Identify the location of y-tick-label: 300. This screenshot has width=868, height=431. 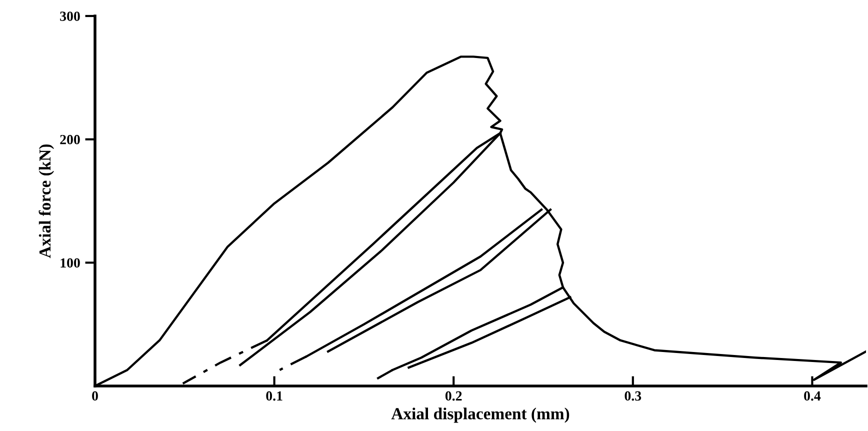
(70, 16).